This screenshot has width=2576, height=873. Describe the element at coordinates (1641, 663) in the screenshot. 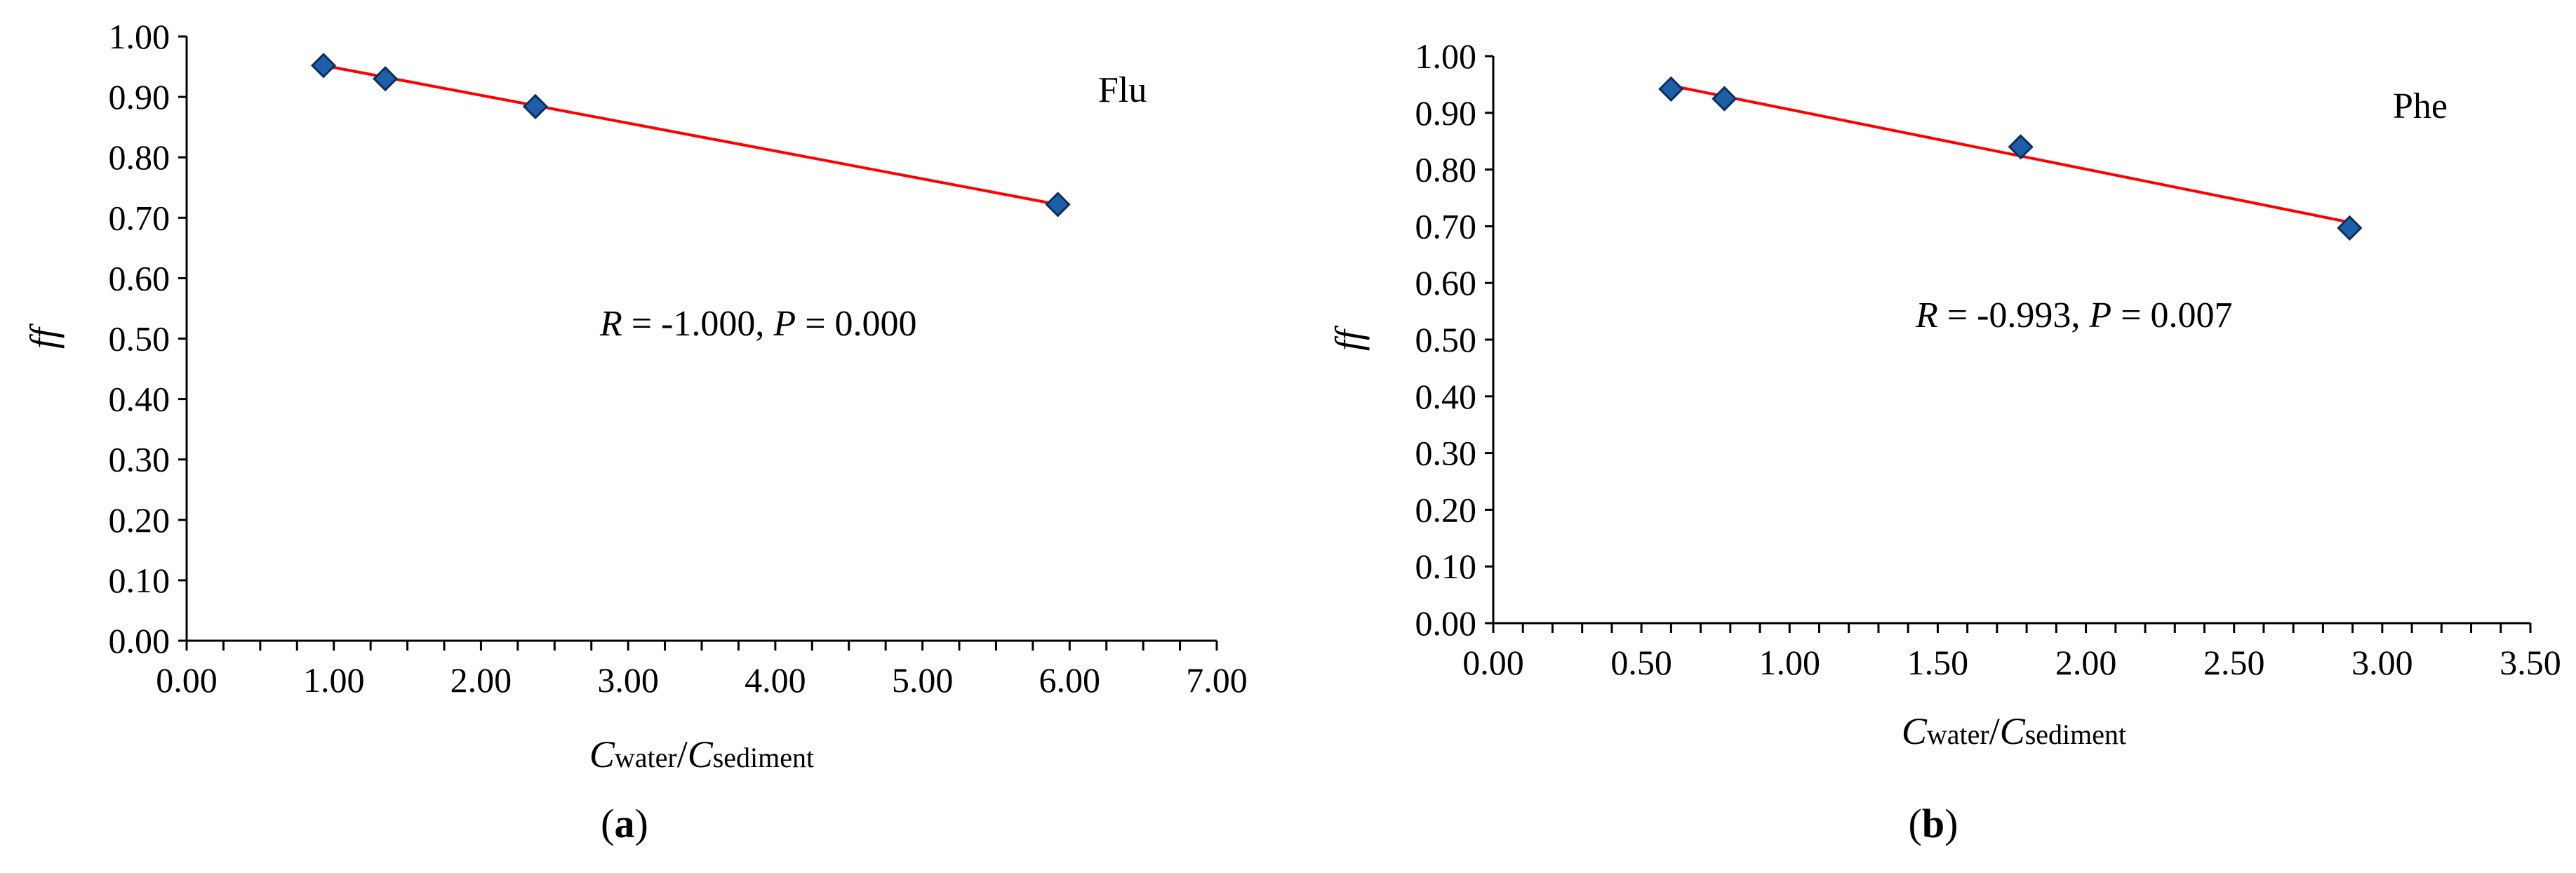

I see `x-tick-label: 0.50` at that location.